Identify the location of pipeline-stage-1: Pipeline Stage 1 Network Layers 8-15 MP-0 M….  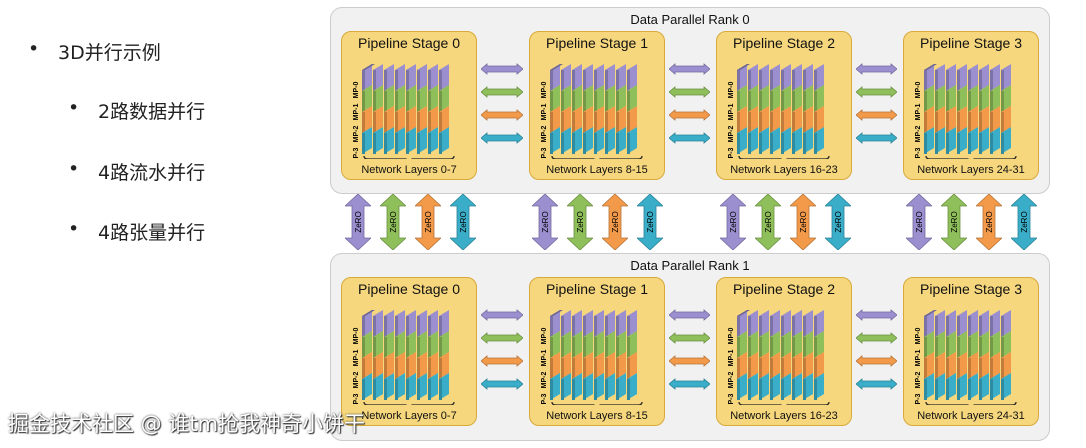
(597, 351).